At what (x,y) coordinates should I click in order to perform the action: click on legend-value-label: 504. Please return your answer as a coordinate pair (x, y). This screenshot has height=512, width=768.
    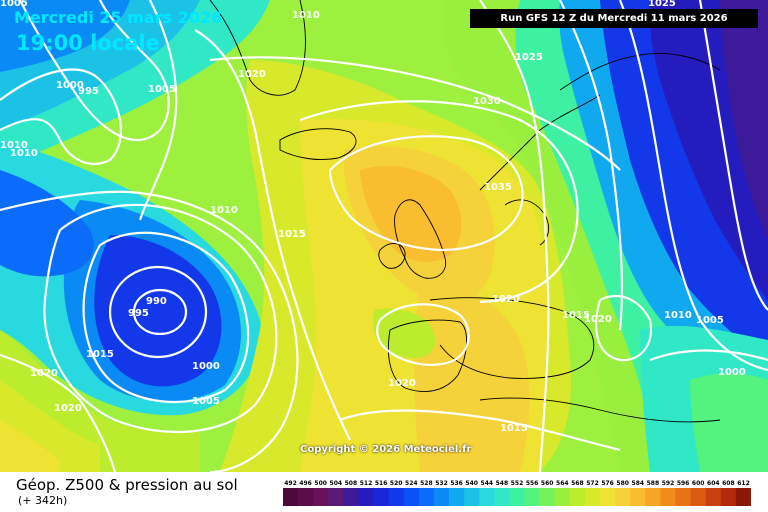
    Looking at the image, I should click on (336, 483).